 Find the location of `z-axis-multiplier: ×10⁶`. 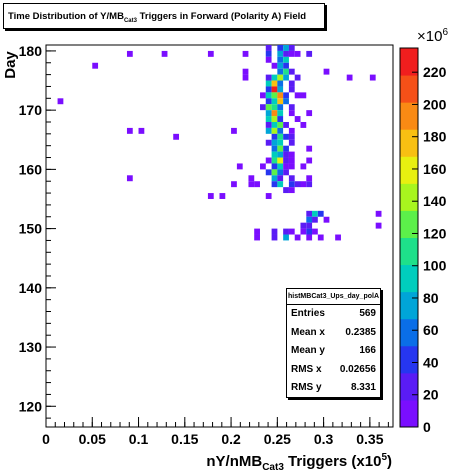

z-axis-multiplier: ×10⁶ is located at coordinates (432, 36).